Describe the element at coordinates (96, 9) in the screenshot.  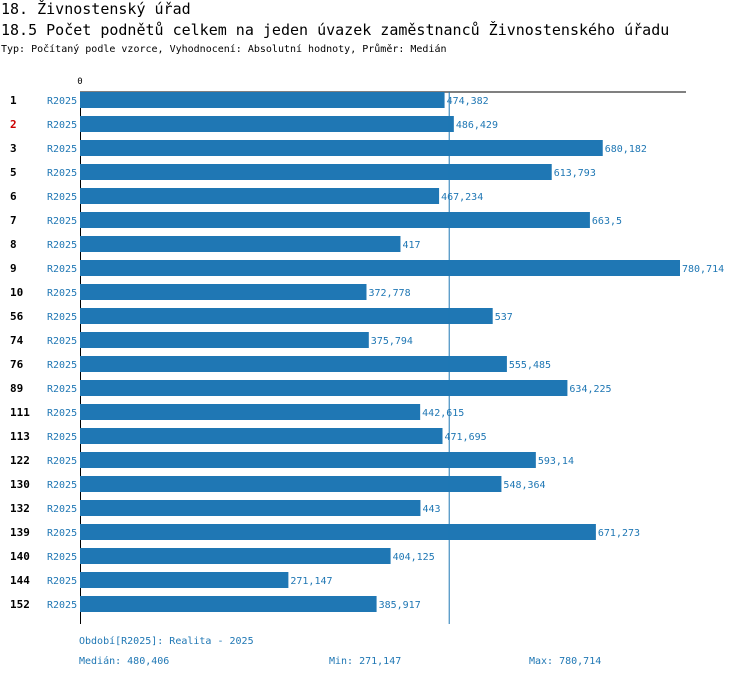
I see `page-title: 18. Živnostenský úřad` at that location.